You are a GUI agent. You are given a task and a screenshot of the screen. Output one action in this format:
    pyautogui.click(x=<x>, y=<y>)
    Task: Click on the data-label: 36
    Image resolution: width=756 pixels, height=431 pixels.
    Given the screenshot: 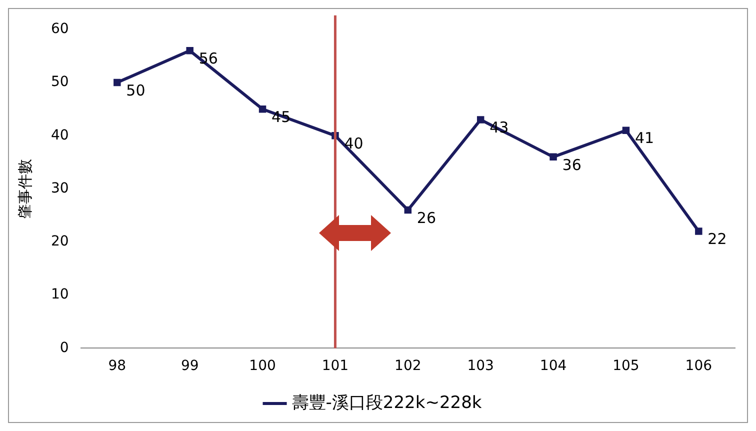 What is the action you would take?
    pyautogui.click(x=572, y=165)
    